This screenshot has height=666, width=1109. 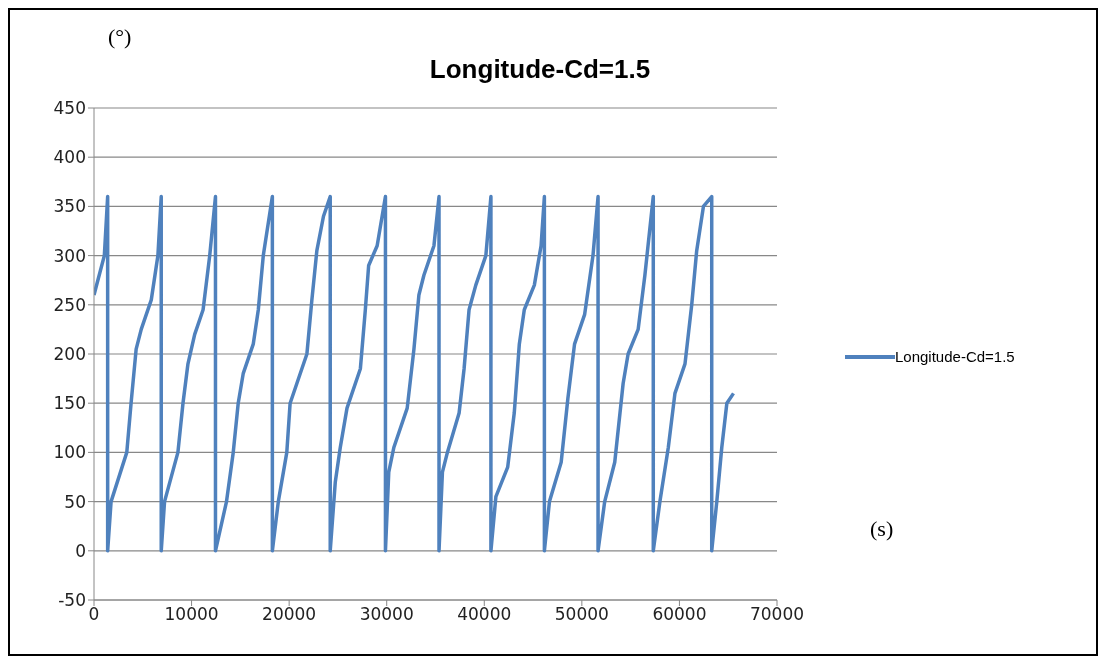 What do you see at coordinates (955, 356) in the screenshot?
I see `legend-label: Longitude-Cd=1.5` at bounding box center [955, 356].